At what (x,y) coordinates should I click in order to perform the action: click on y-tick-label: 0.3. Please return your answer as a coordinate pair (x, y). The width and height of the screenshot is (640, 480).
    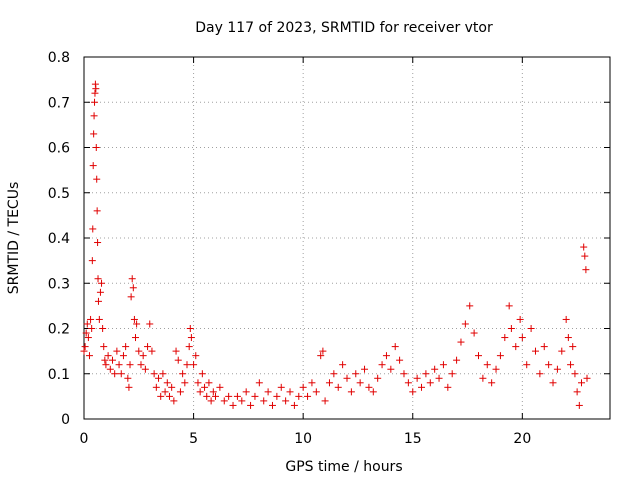
    Looking at the image, I should click on (59, 284).